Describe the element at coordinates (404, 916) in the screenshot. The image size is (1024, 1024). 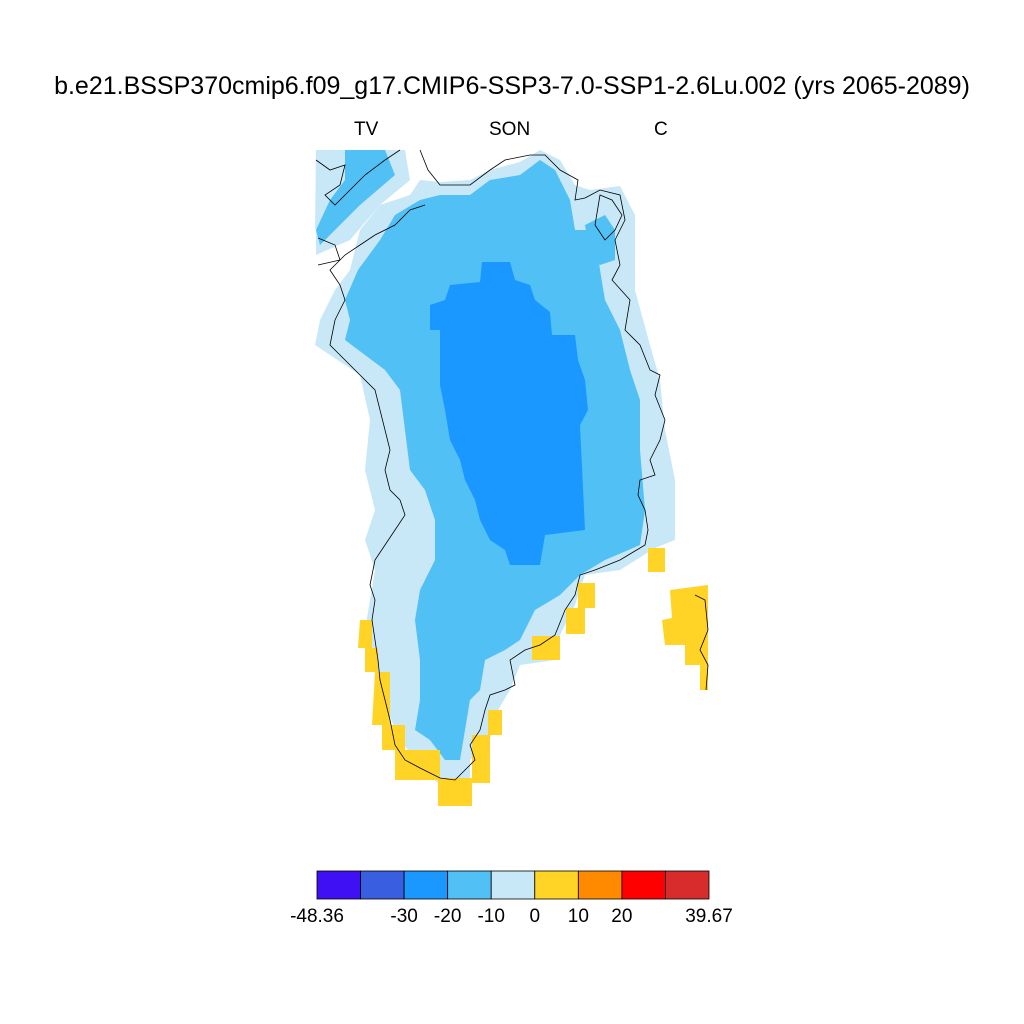
I see `colorbar-tick-label: -30` at that location.